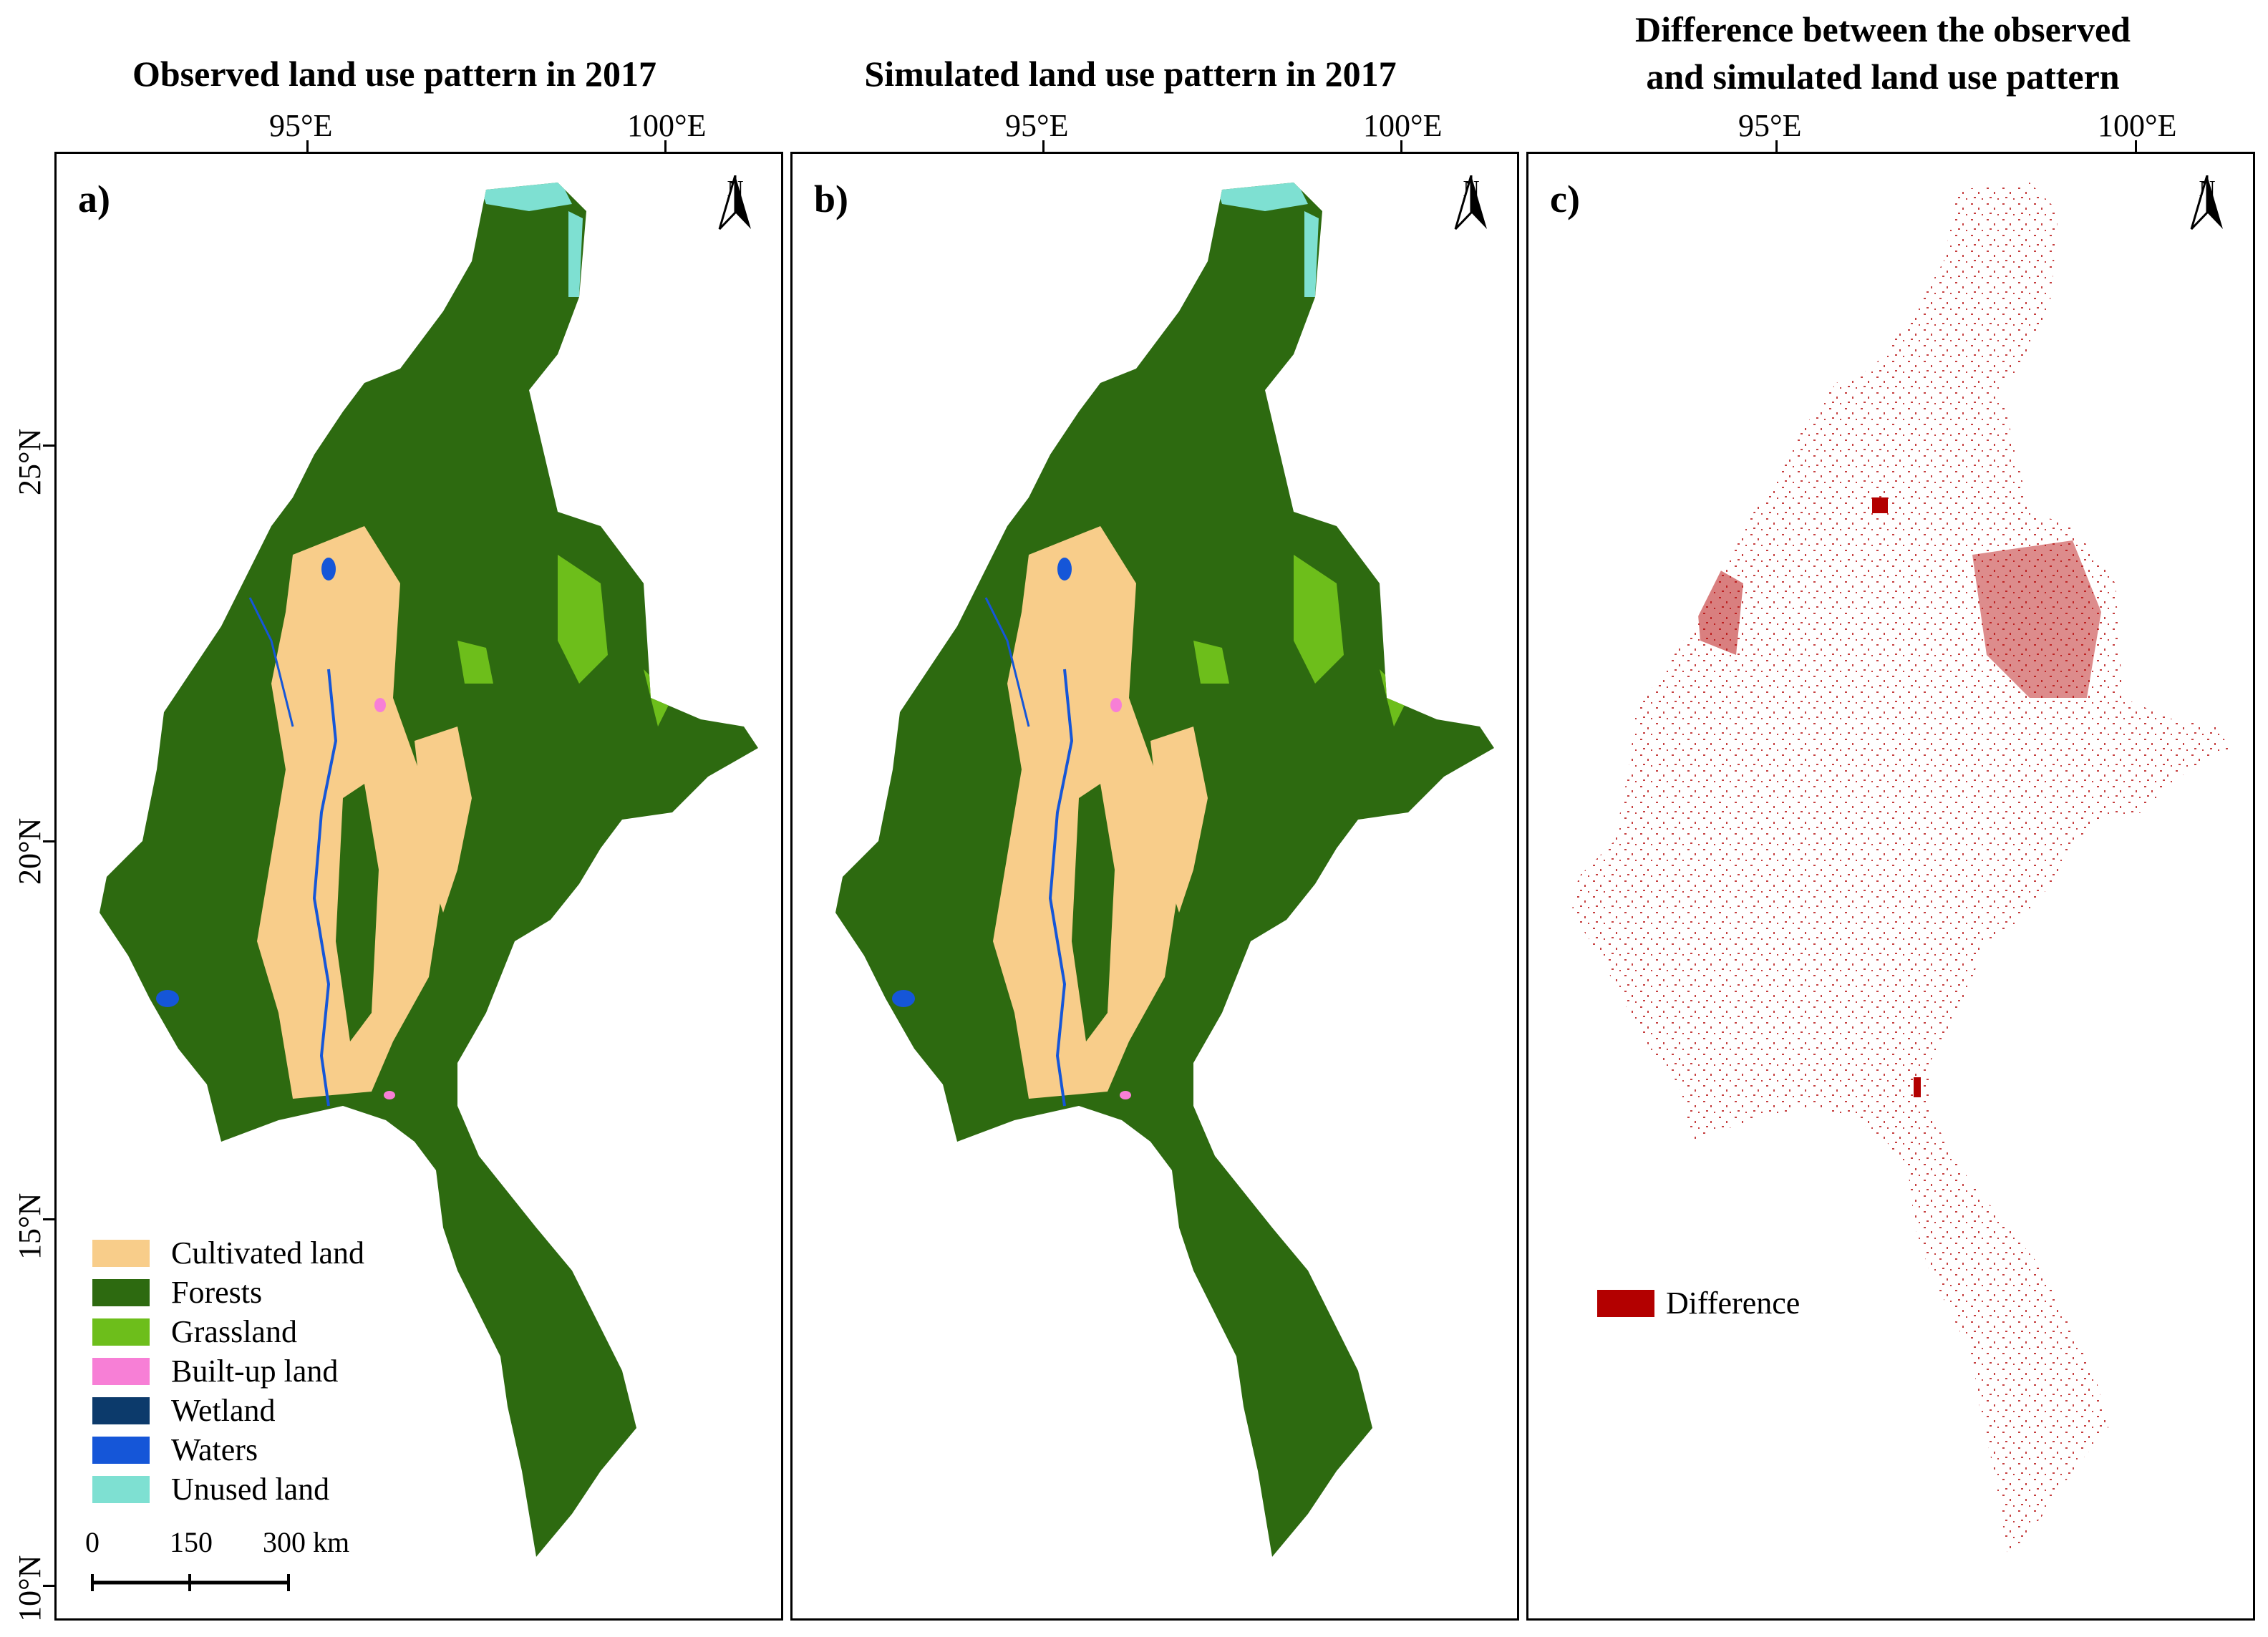 This screenshot has width=2268, height=1637. Describe the element at coordinates (1403, 125) in the screenshot. I see `lon-label-100-b: 100°E` at that location.